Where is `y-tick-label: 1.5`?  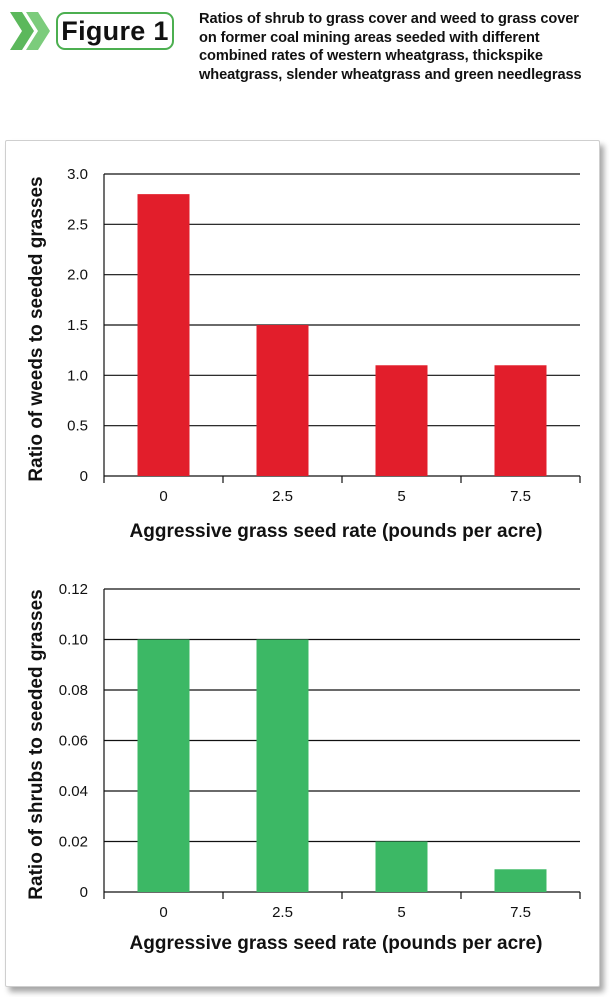 y-tick-label: 1.5 is located at coordinates (77, 325).